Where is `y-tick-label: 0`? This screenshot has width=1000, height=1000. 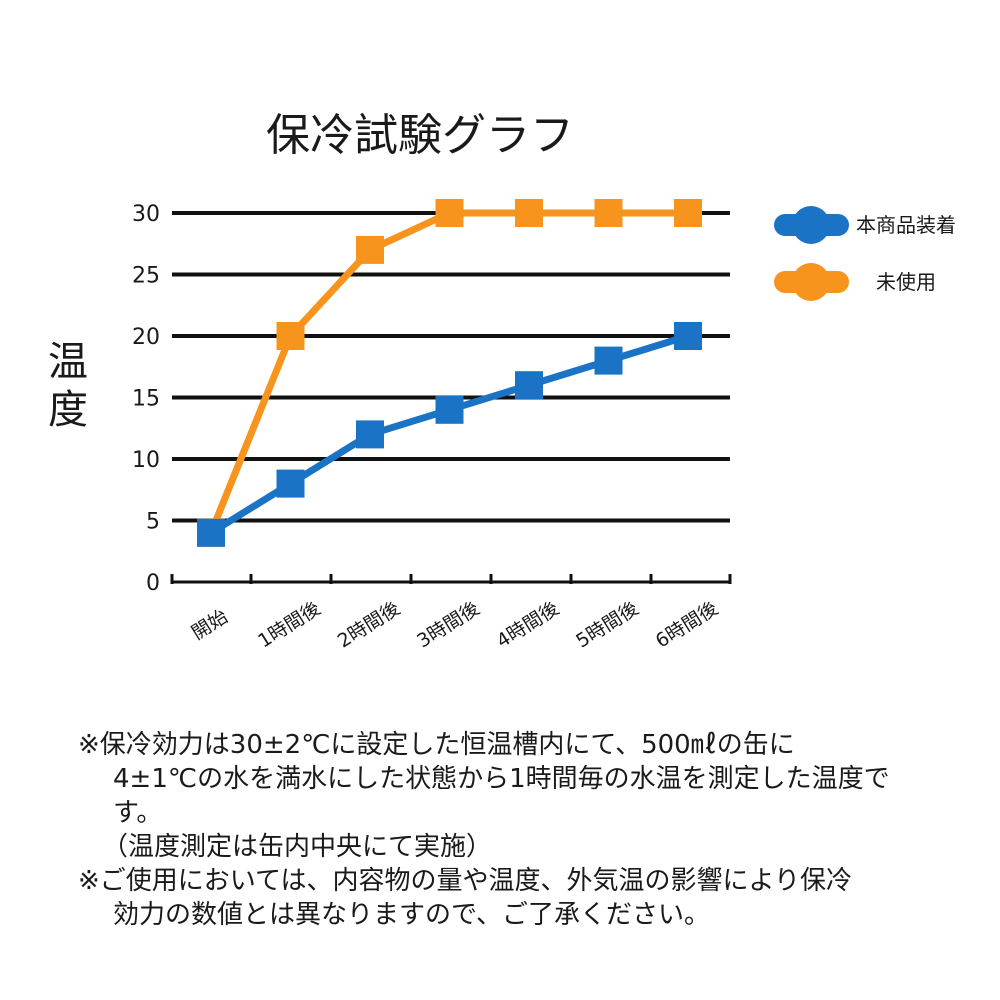
y-tick-label: 0 is located at coordinates (153, 583).